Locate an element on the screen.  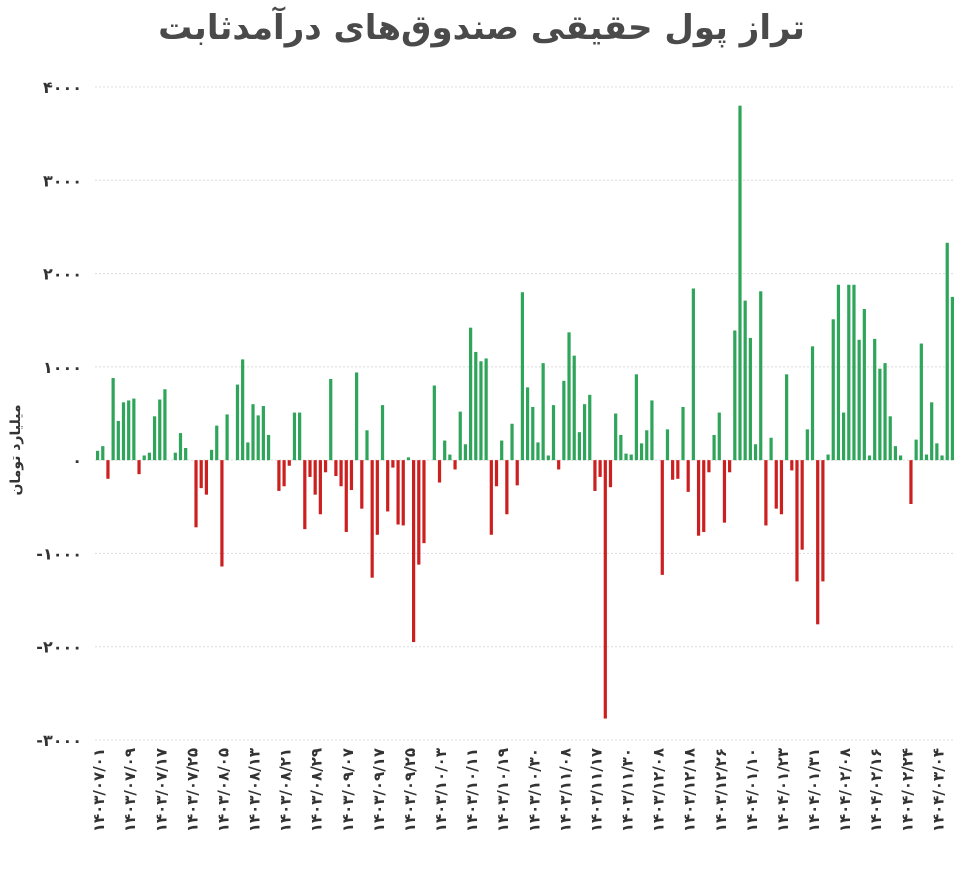
x-tick-label: ۱۴۰۳/۰۸/۰۵ is located at coordinates (223, 790).